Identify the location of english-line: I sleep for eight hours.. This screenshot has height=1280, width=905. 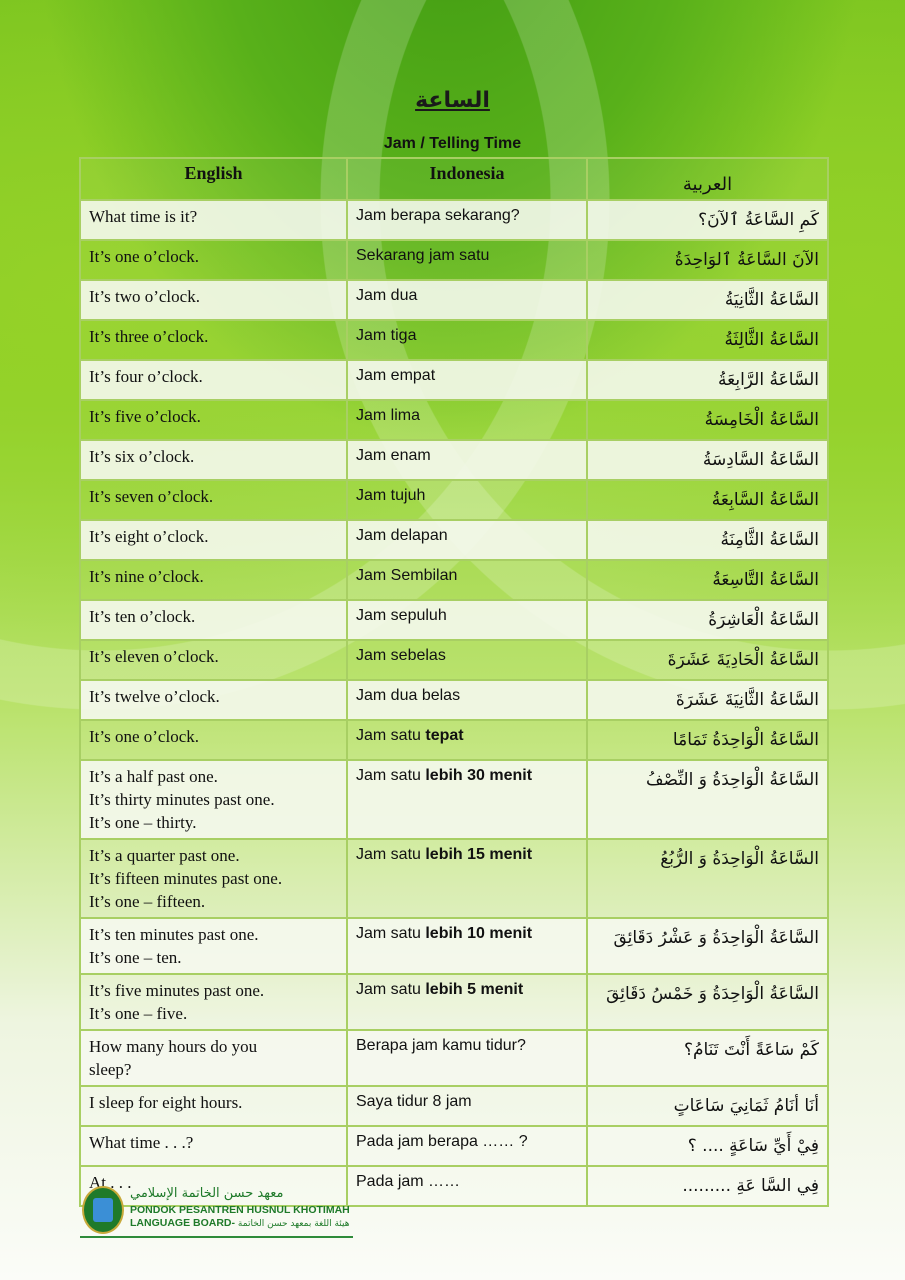
(166, 1102).